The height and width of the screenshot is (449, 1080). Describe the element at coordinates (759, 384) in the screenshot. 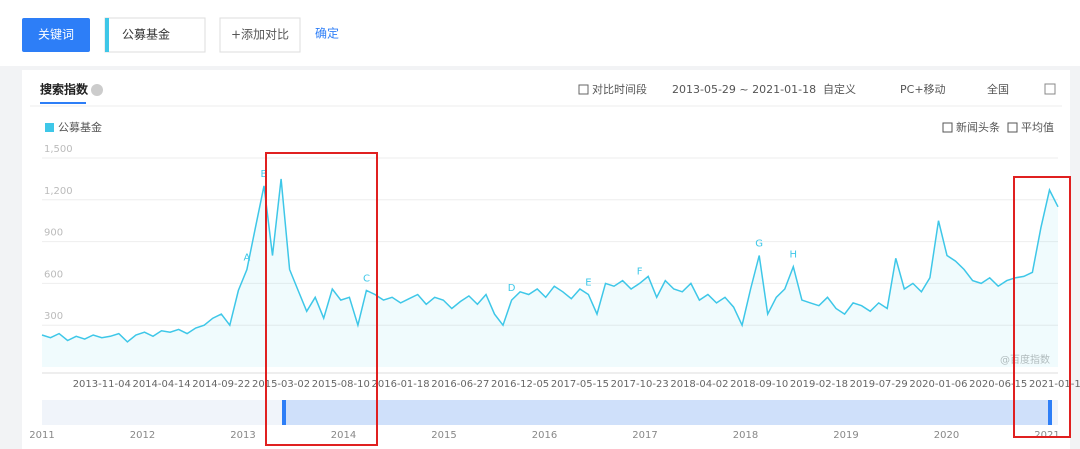

I see `x-tick-label: 2018-09-10` at that location.